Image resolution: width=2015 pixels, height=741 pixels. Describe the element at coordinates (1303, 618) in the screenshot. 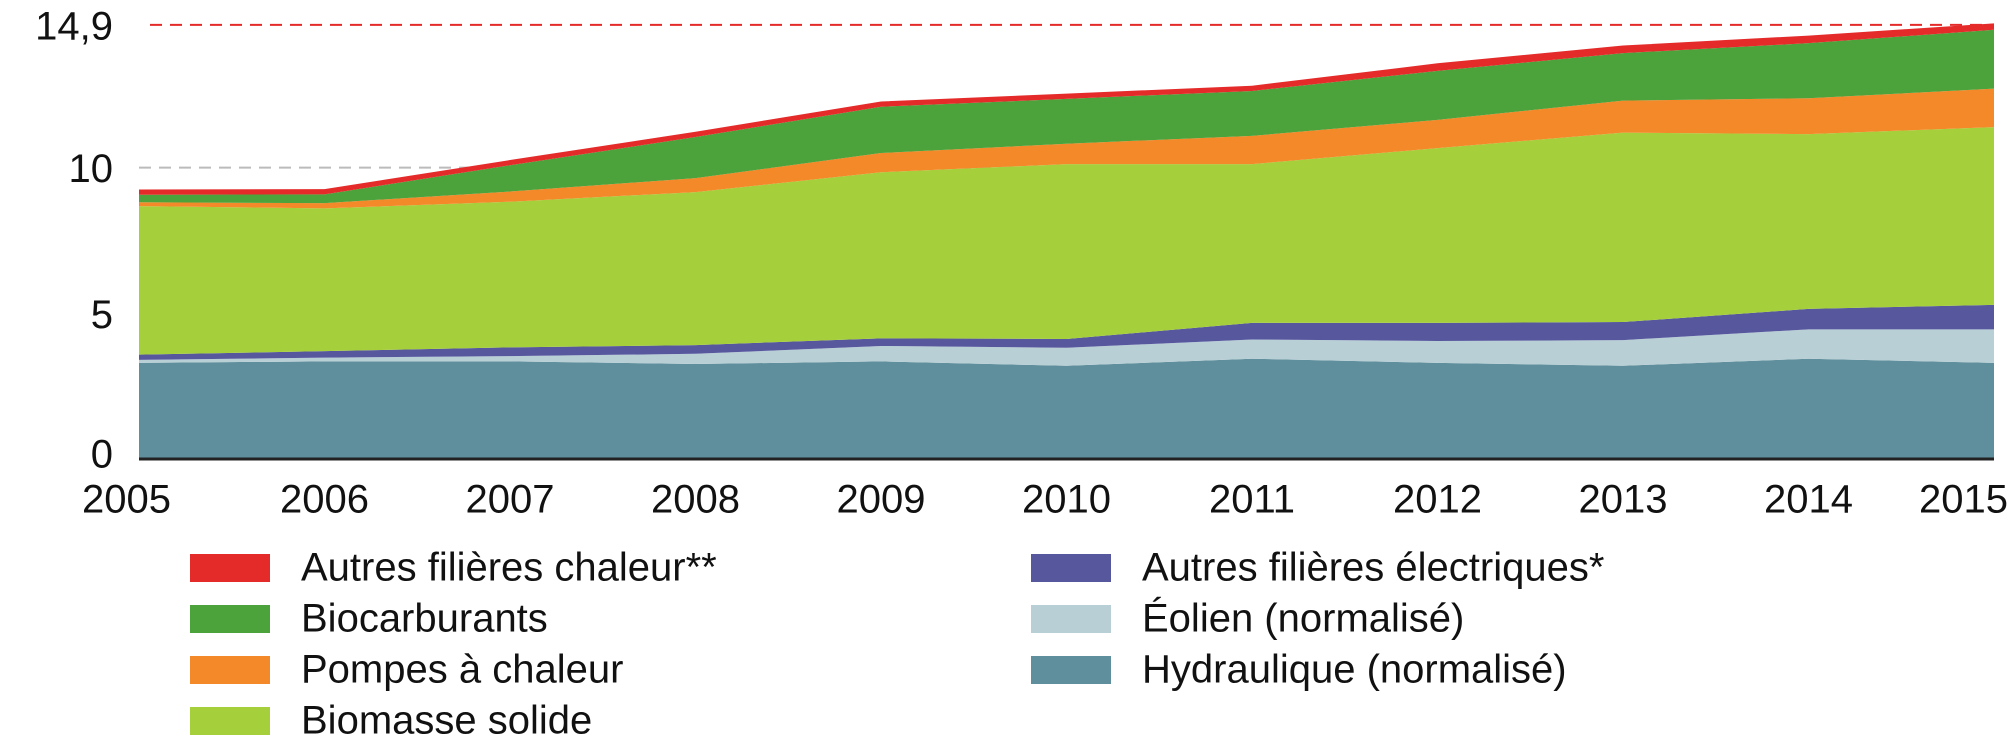

I see `legend-label: Éolien (normalisé)` at that location.